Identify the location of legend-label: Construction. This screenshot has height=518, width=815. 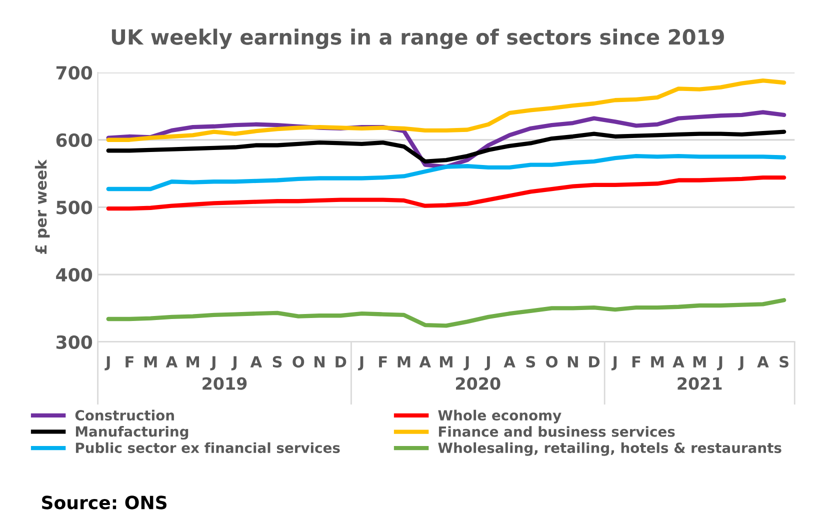
(124, 415).